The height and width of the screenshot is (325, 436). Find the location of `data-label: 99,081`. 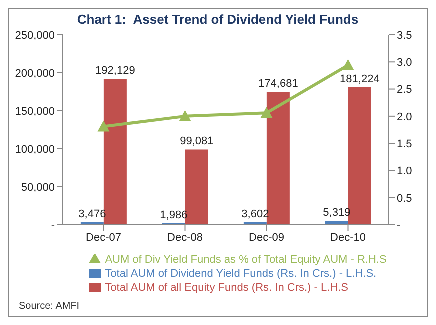

data-label: 99,081 is located at coordinates (197, 142).